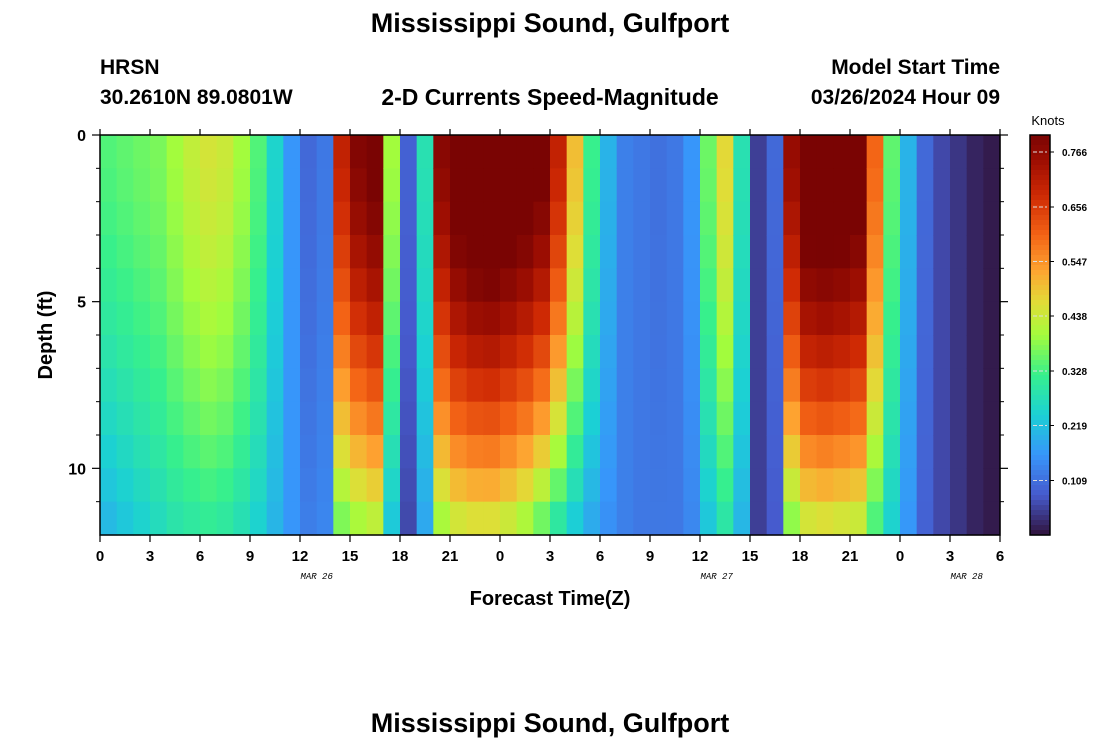 The height and width of the screenshot is (750, 1100). Describe the element at coordinates (150, 556) in the screenshot. I see `x-tick-label: 3` at that location.